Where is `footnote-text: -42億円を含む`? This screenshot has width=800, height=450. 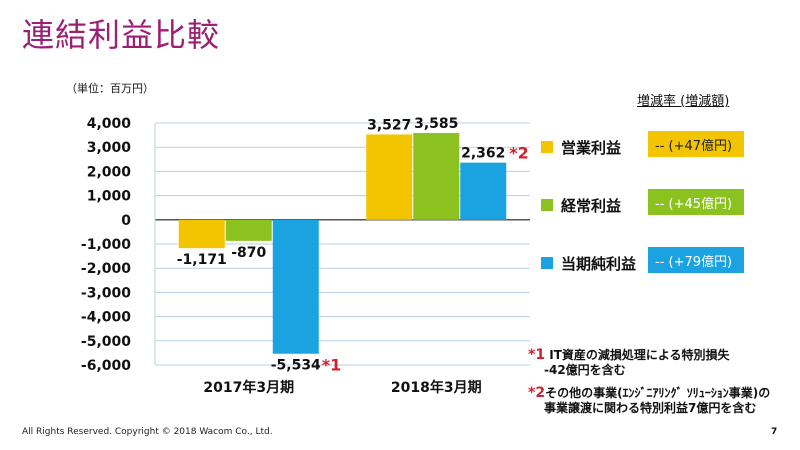 footnote-text: -42億円を含む is located at coordinates (585, 370).